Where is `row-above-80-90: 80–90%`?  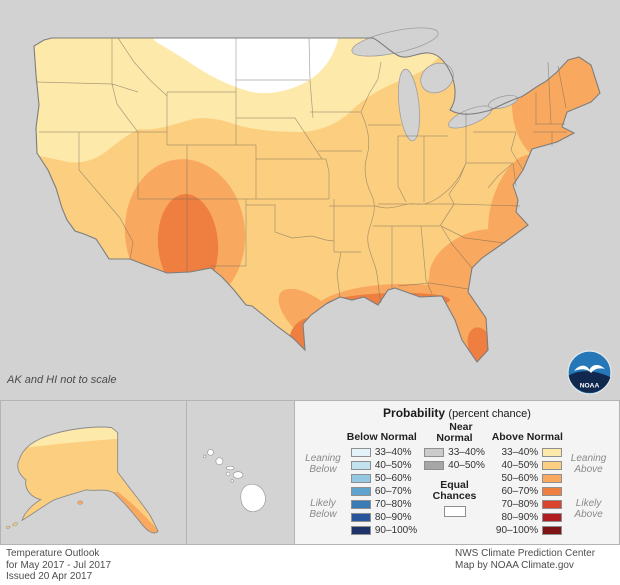
row-above-80-90: 80–90% is located at coordinates (527, 517).